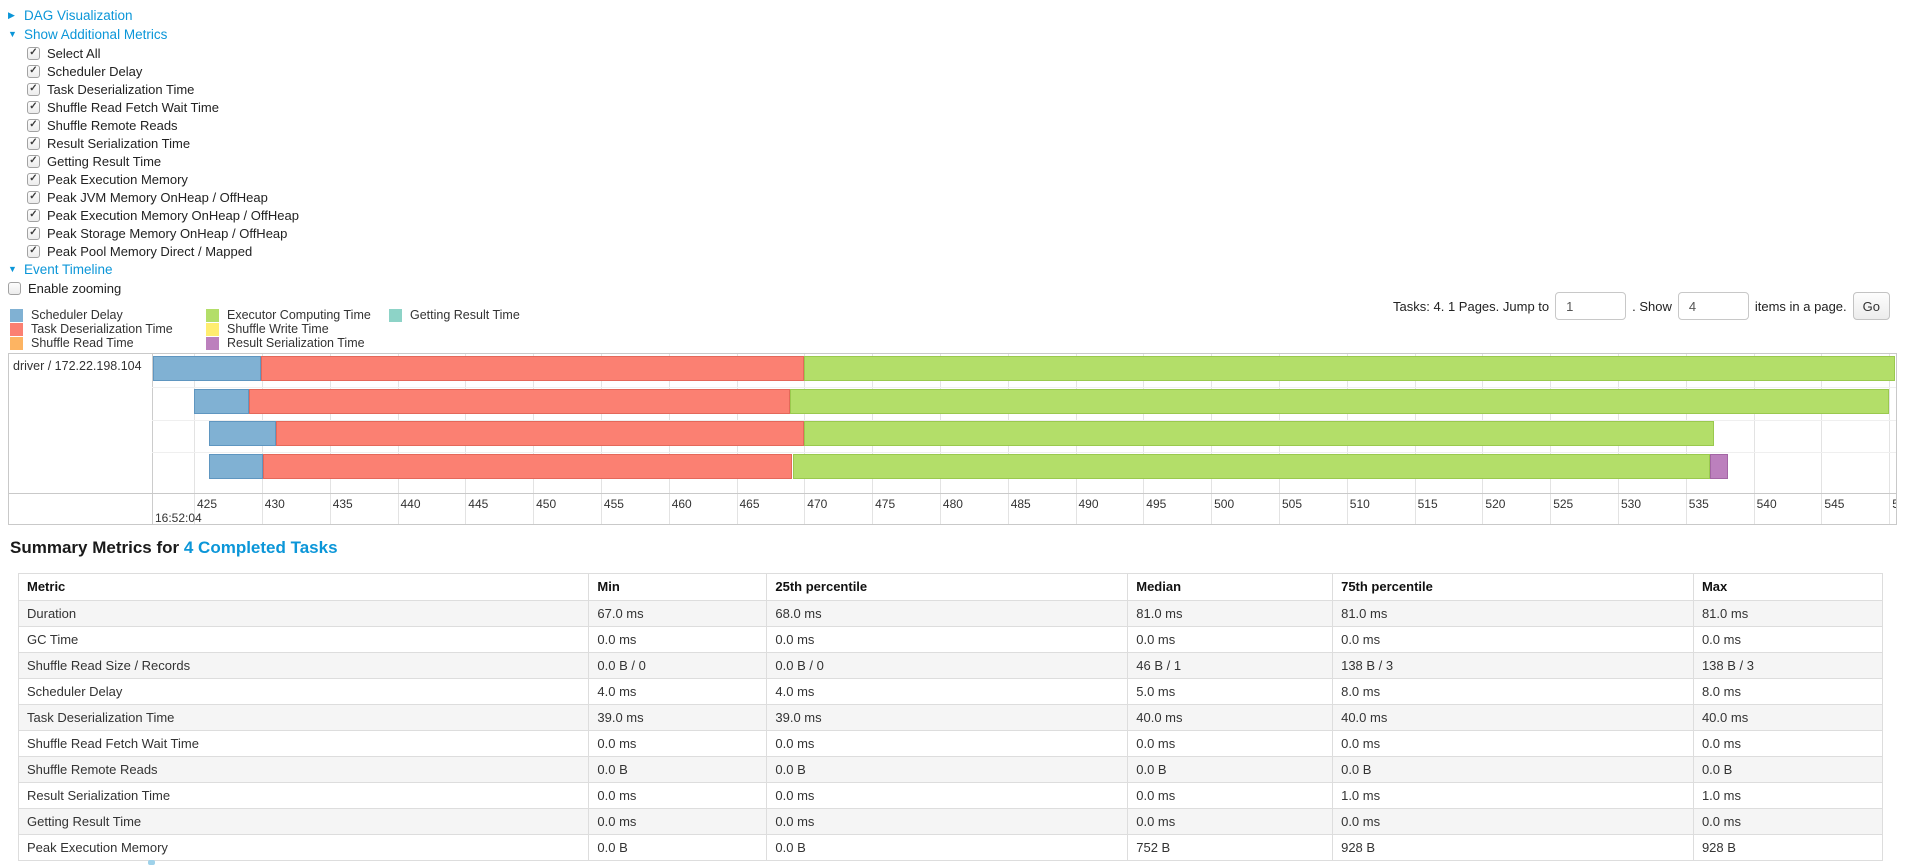 The width and height of the screenshot is (1907, 865). I want to click on metric-checkbox-item: Peak Storage Memory OnHeap / OffHeap, so click(163, 233).